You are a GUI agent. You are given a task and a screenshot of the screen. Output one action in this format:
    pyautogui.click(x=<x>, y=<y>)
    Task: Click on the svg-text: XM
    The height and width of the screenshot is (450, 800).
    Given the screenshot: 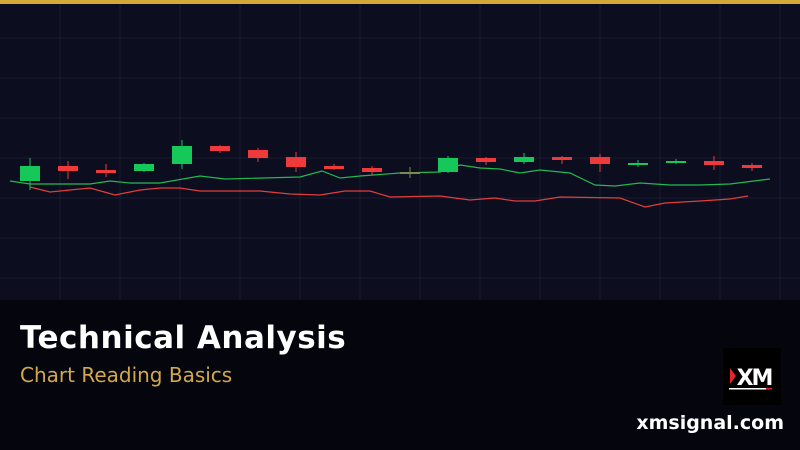 What is the action you would take?
    pyautogui.click(x=754, y=378)
    